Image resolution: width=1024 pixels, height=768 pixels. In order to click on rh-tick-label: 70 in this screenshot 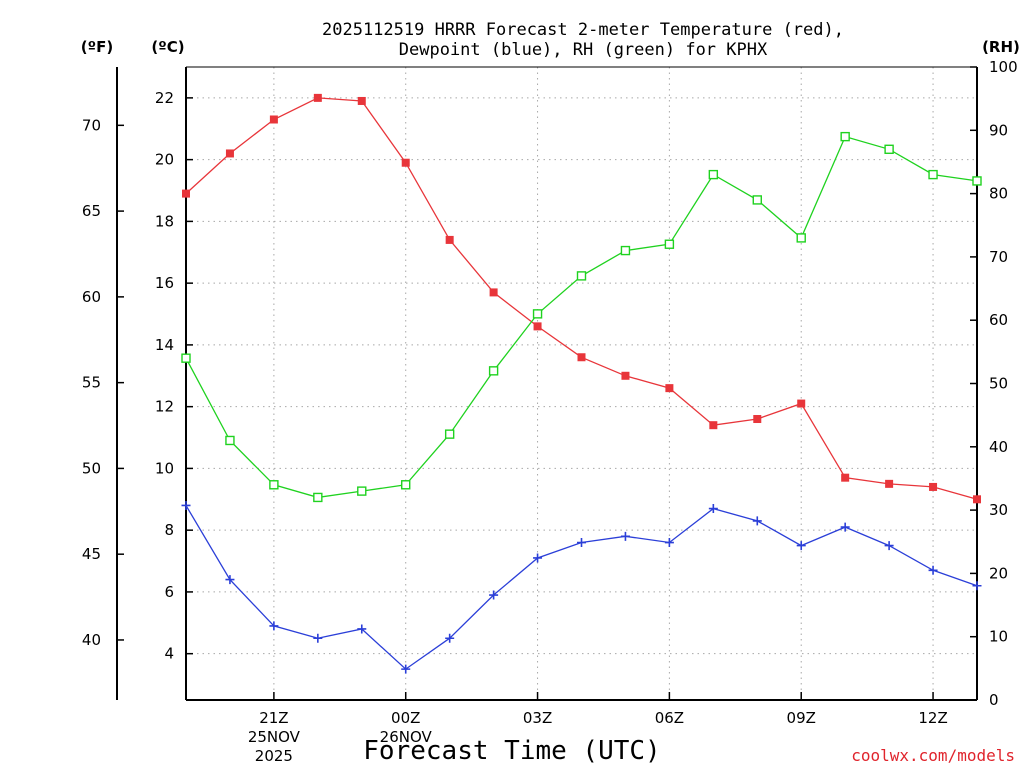, I will do `click(998, 257)`.